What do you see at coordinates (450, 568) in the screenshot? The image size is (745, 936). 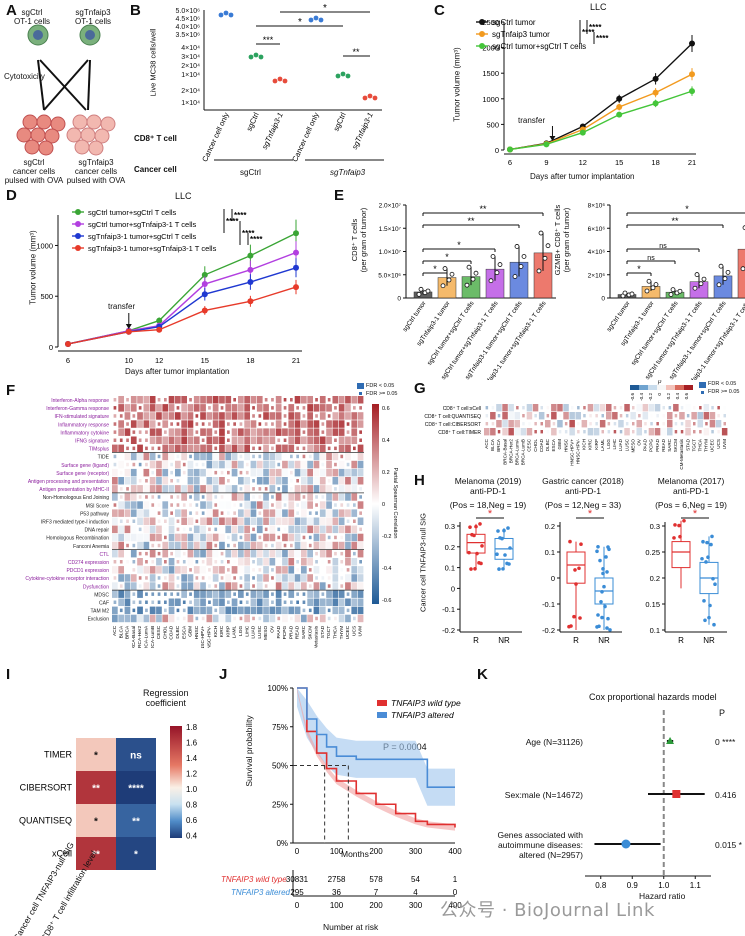 I see `h-ytick-label: 0.1` at bounding box center [450, 568].